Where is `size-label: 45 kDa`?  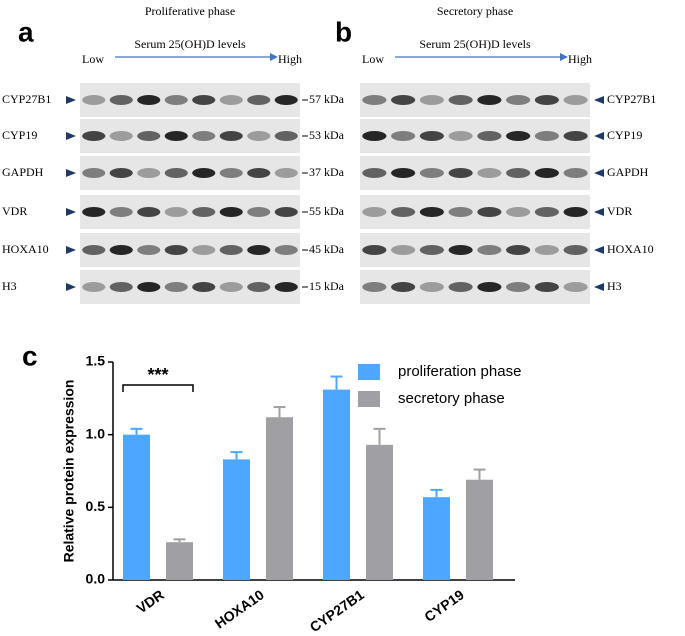
size-label: 45 kDa is located at coordinates (327, 249).